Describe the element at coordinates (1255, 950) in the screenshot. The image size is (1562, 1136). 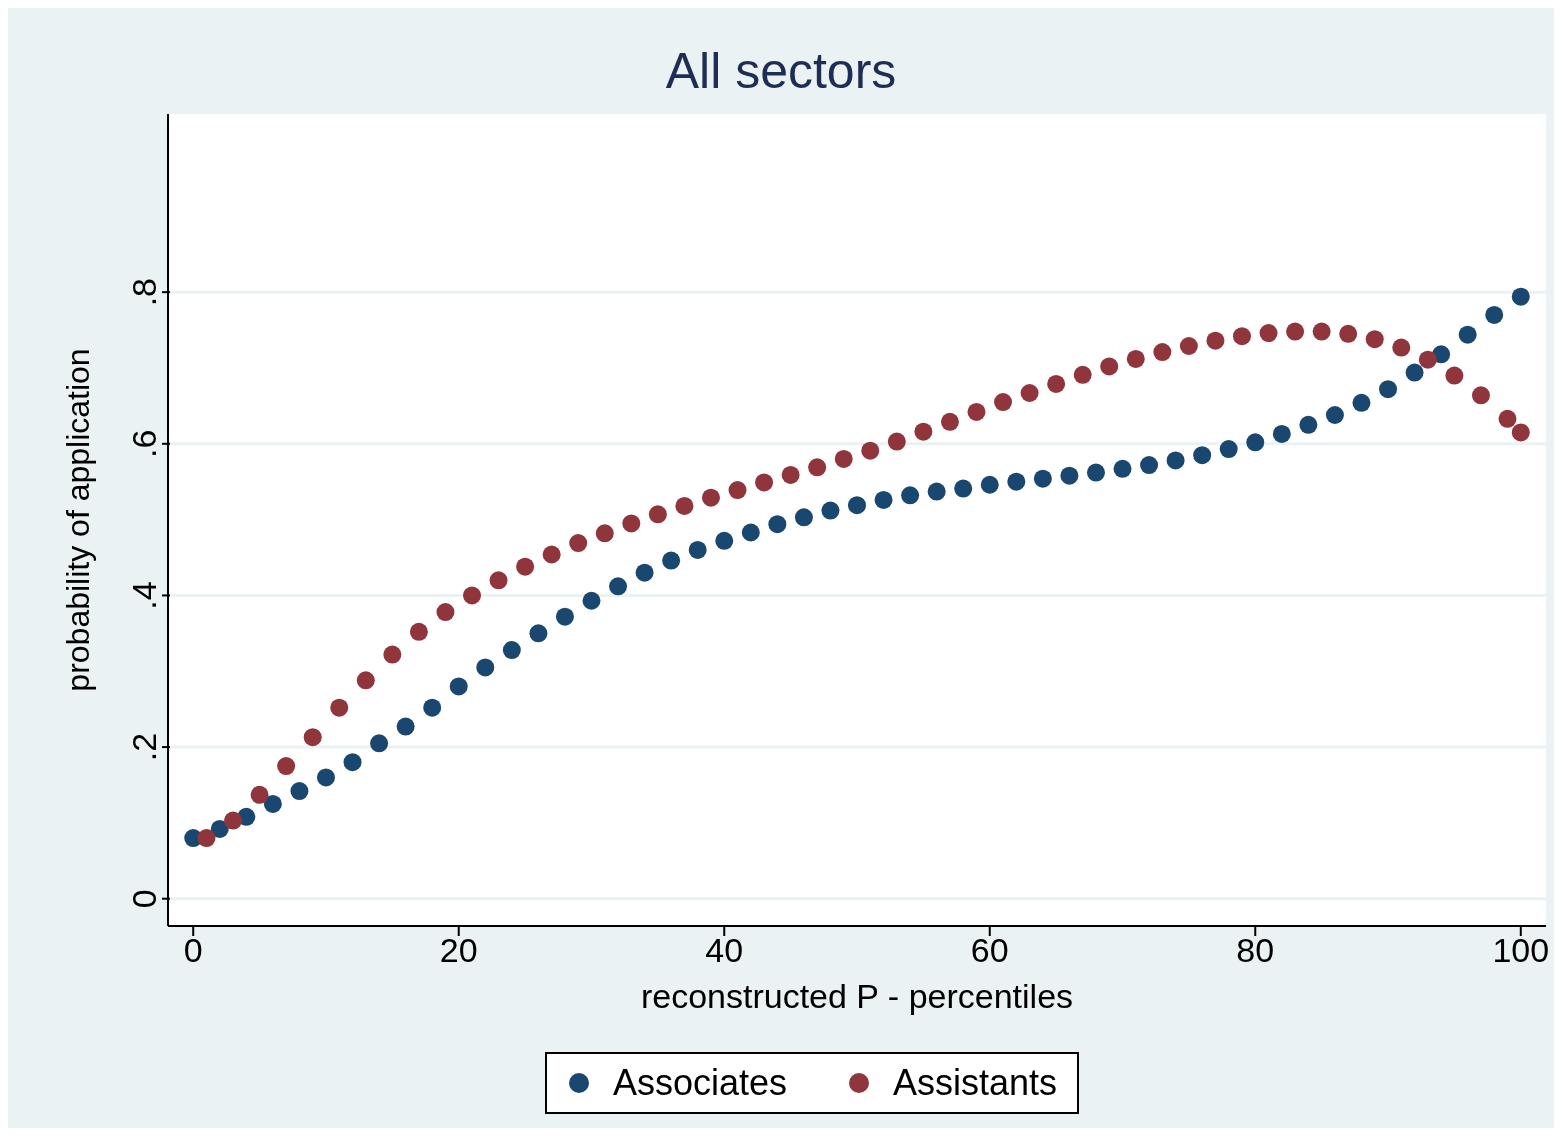
I see `x-tick-label: 80` at that location.